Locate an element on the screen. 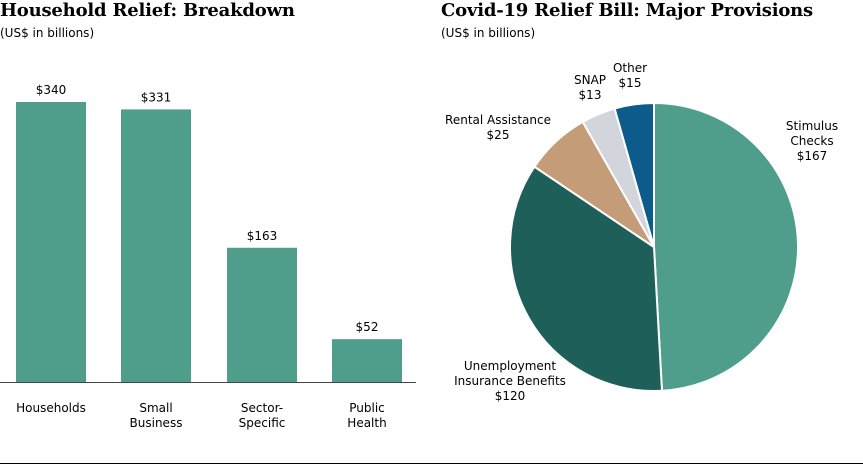  bar-category-label: Households is located at coordinates (51, 408).